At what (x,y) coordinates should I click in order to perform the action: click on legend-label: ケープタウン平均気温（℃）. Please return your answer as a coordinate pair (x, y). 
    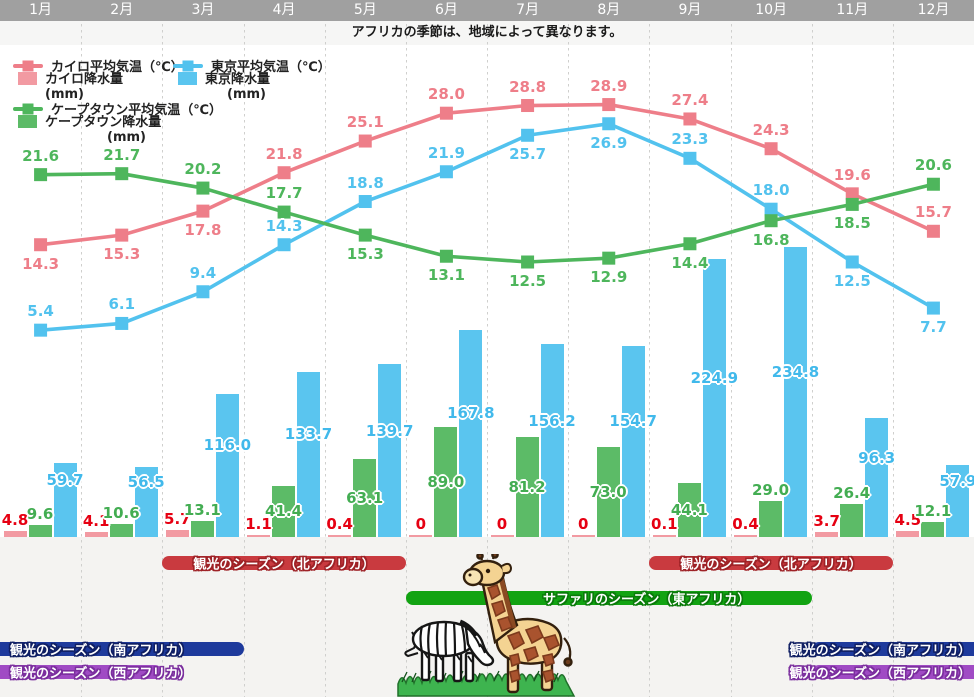
    Looking at the image, I should click on (136, 110).